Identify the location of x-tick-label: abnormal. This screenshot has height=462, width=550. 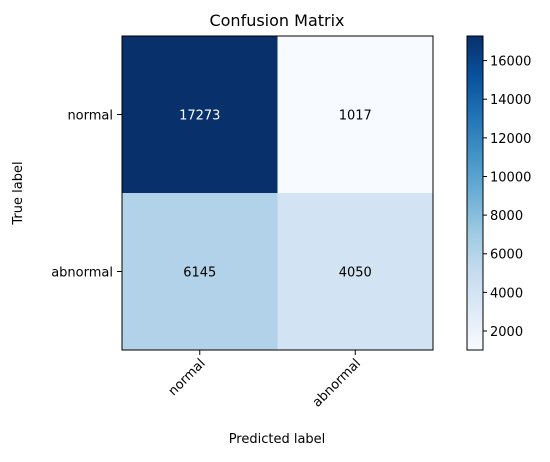
(337, 383).